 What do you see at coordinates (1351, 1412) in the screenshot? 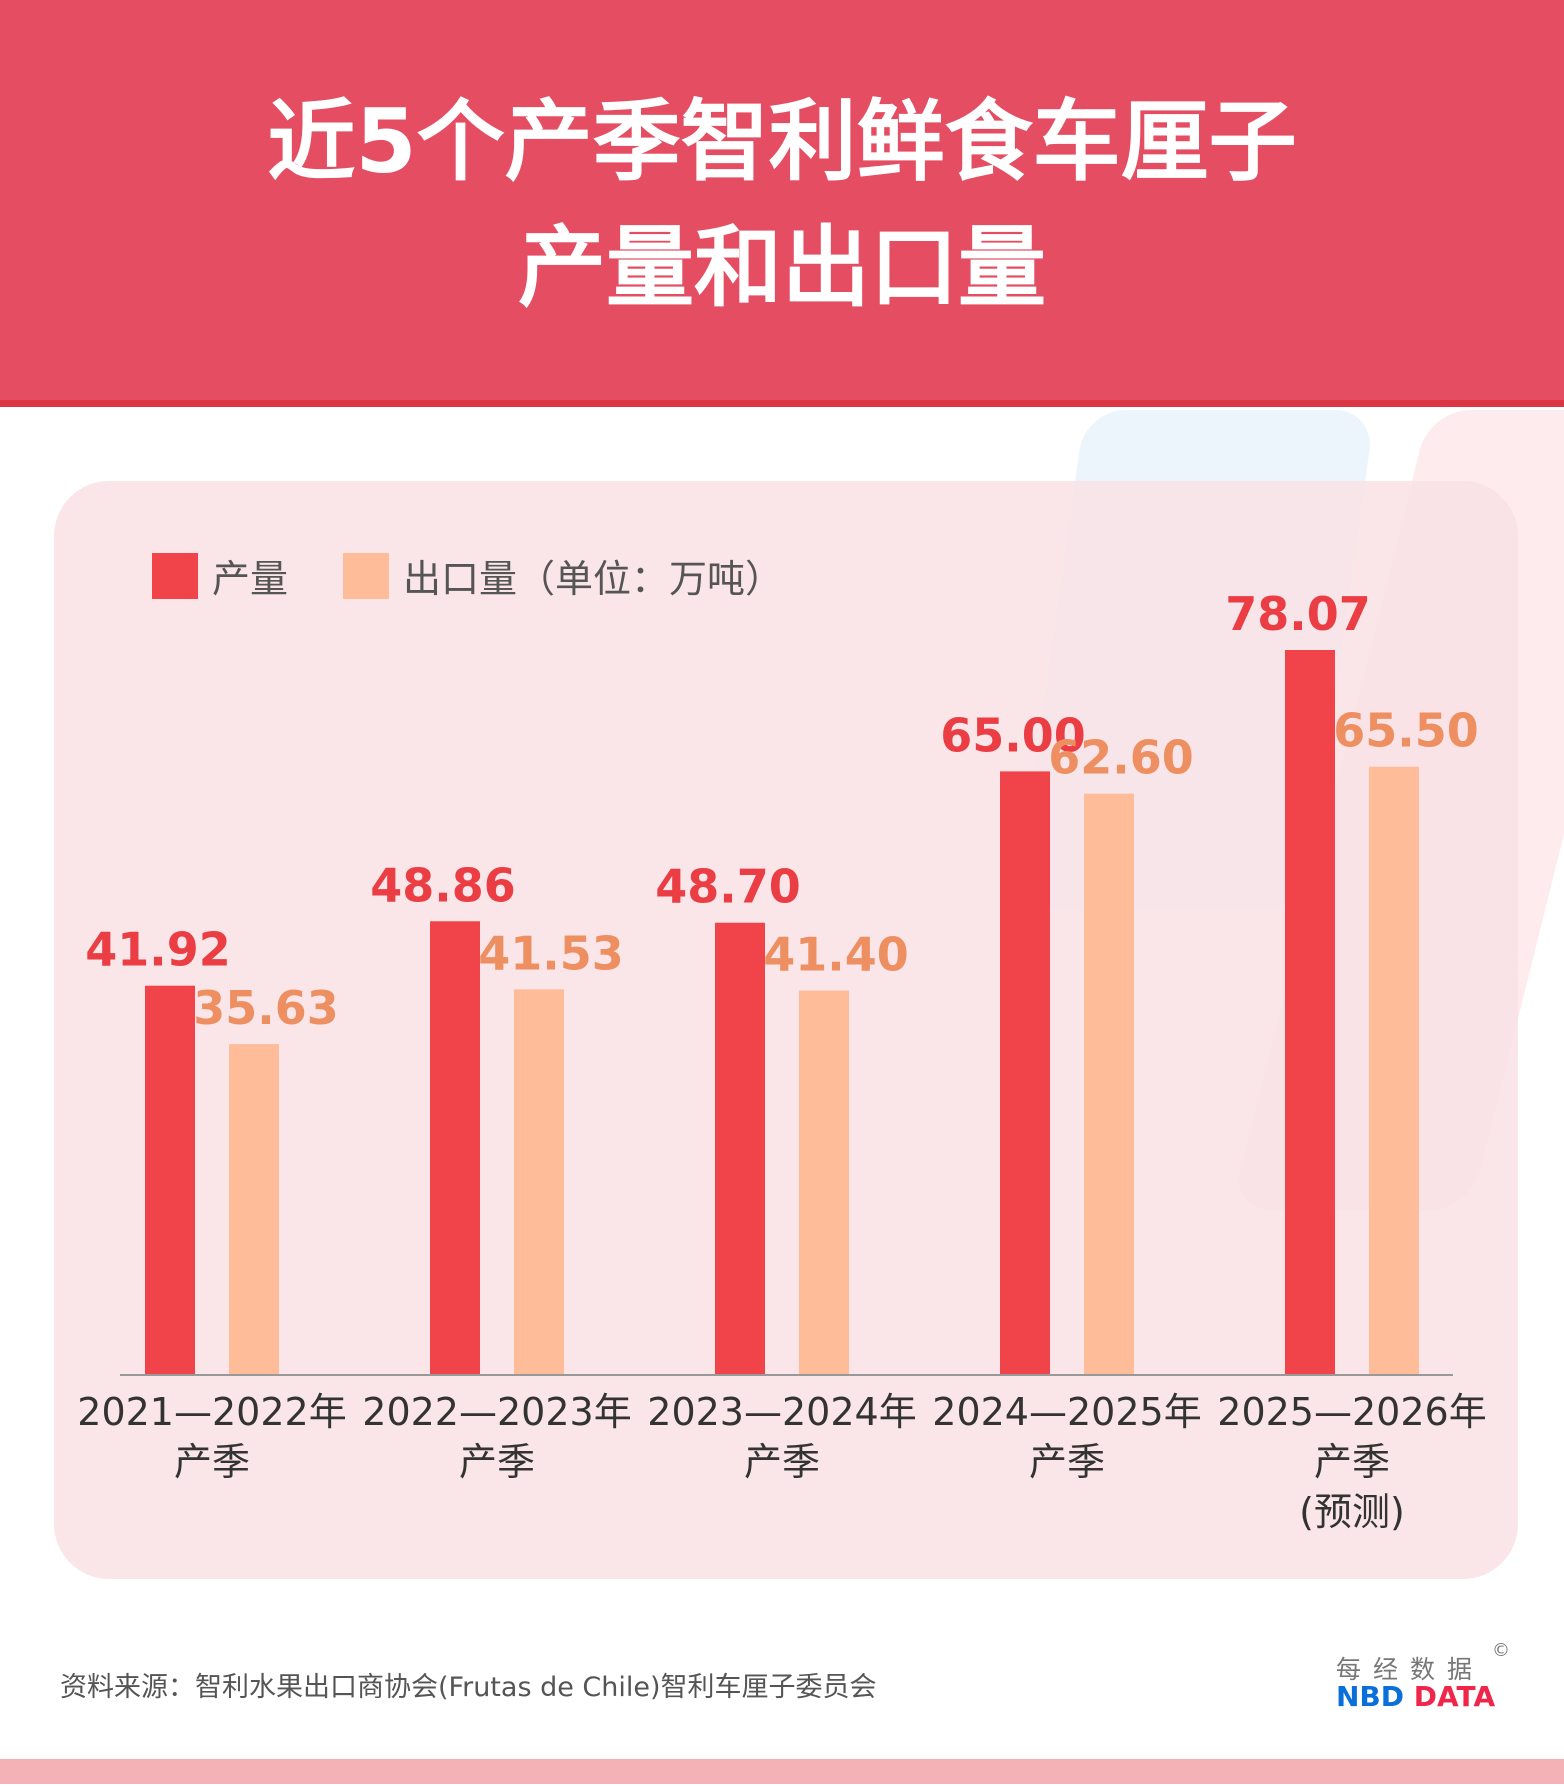
I see `x-tick-label: 2025—2026年` at bounding box center [1351, 1412].